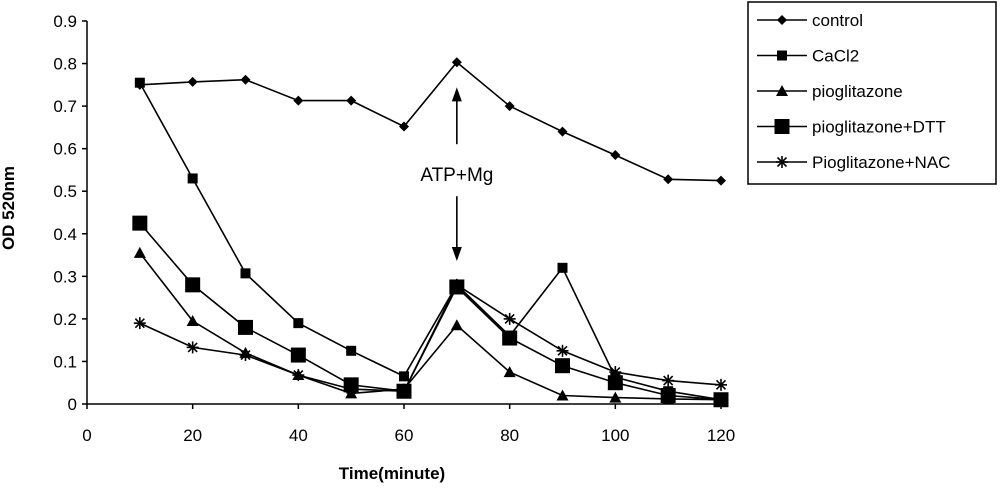  I want to click on y-axis-title: OD 520nm, so click(9, 208).